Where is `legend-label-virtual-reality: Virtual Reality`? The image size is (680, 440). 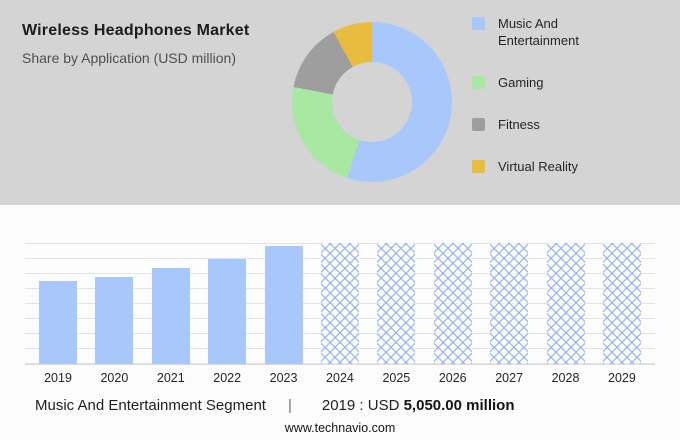 legend-label-virtual-reality: Virtual Reality is located at coordinates (538, 166).